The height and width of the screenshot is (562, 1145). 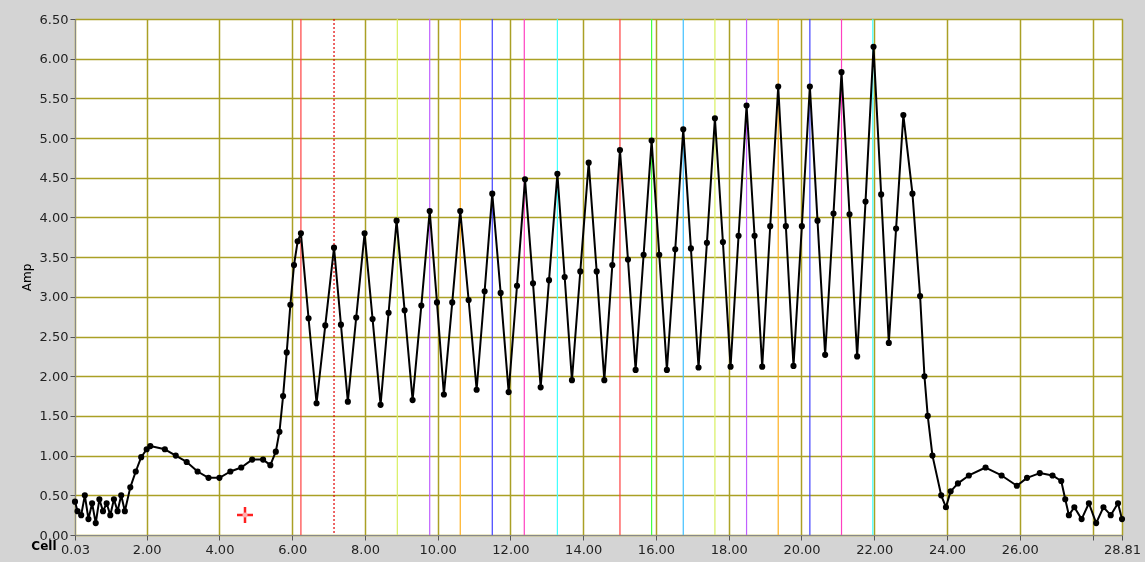 What do you see at coordinates (511, 549) in the screenshot?
I see `x-tick-label: 12.00` at bounding box center [511, 549].